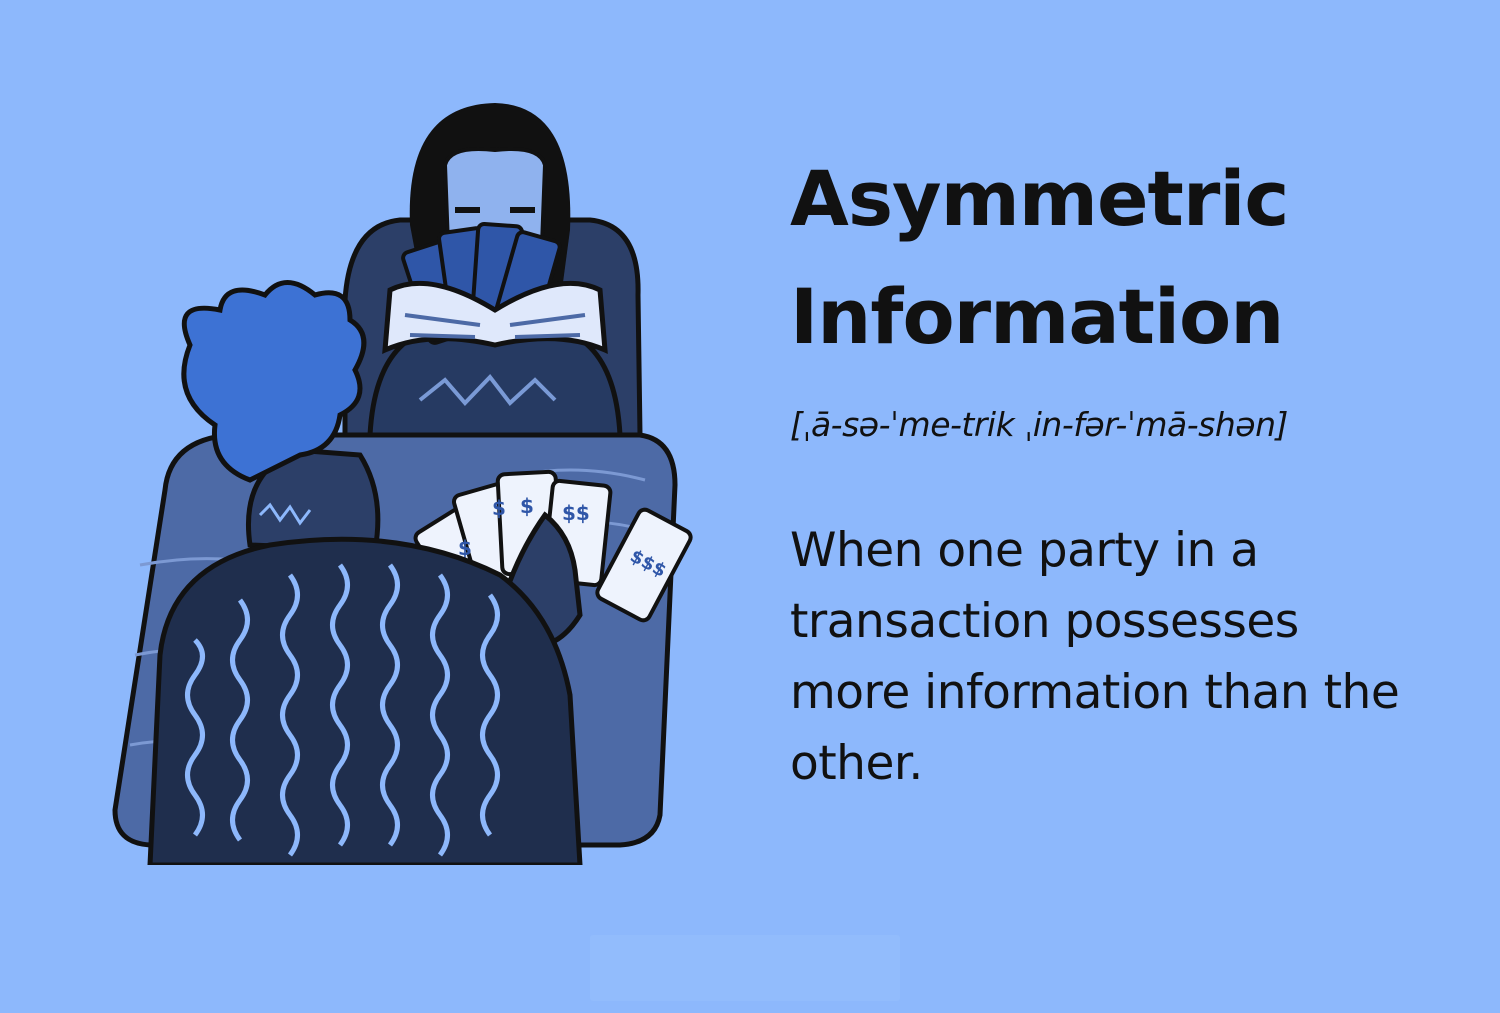 The image size is (1500, 1013). What do you see at coordinates (1039, 424) in the screenshot?
I see `pronunciation: [ˌā-sə-ˈme-trik ˌin-fər-ˈmā-shən]` at bounding box center [1039, 424].